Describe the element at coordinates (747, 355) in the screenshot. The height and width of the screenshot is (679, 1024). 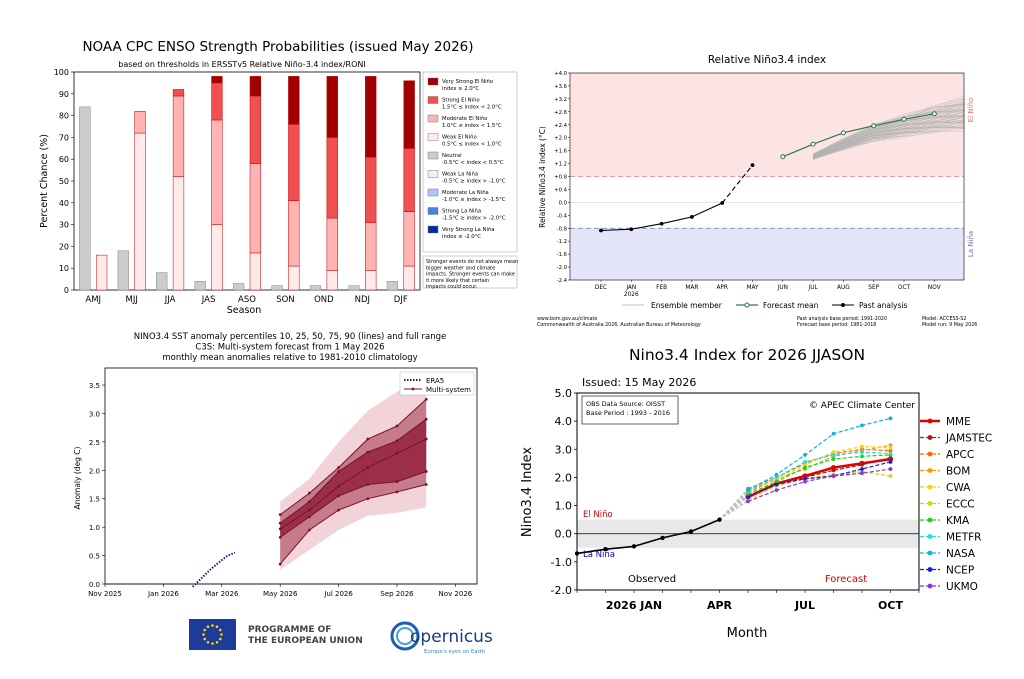
I see `apec-title: Nino3.4 Index for 2026 JJASON` at that location.